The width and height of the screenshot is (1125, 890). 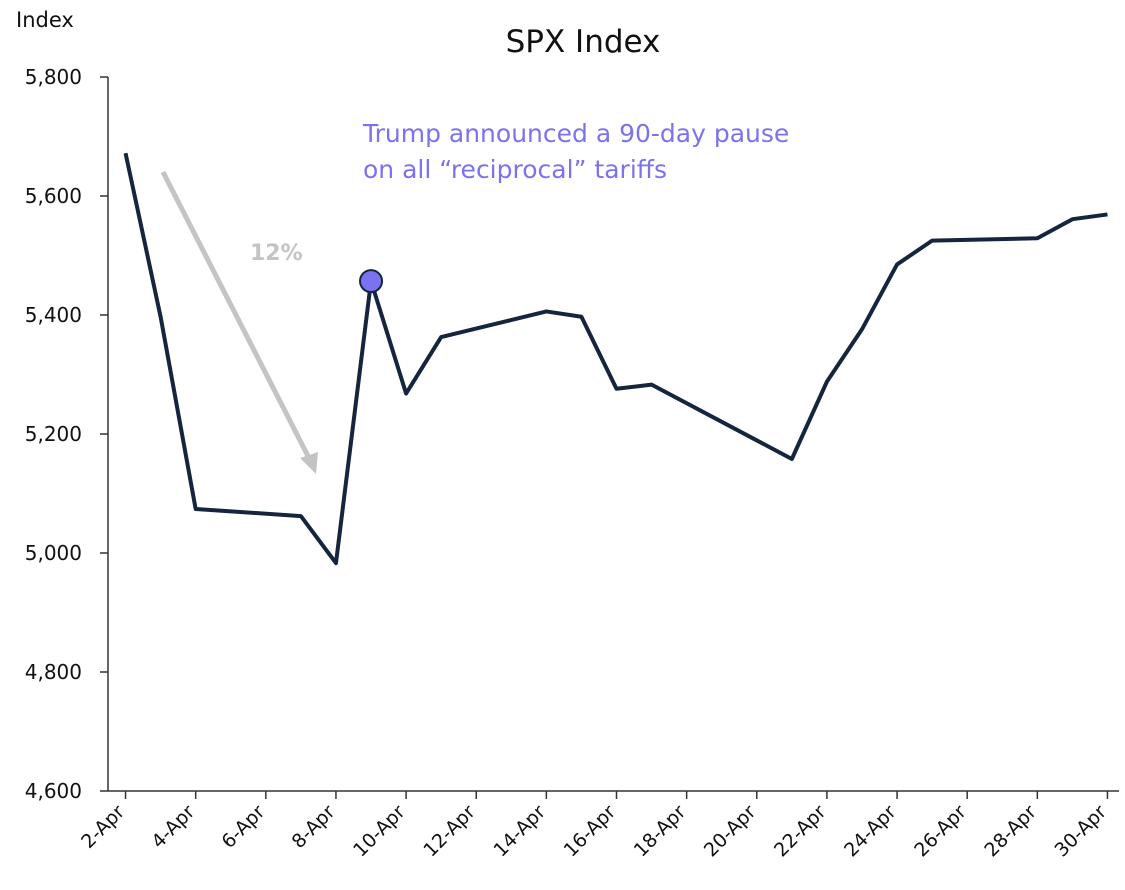 I want to click on x-tick-label: 10-Apr, so click(x=379, y=831).